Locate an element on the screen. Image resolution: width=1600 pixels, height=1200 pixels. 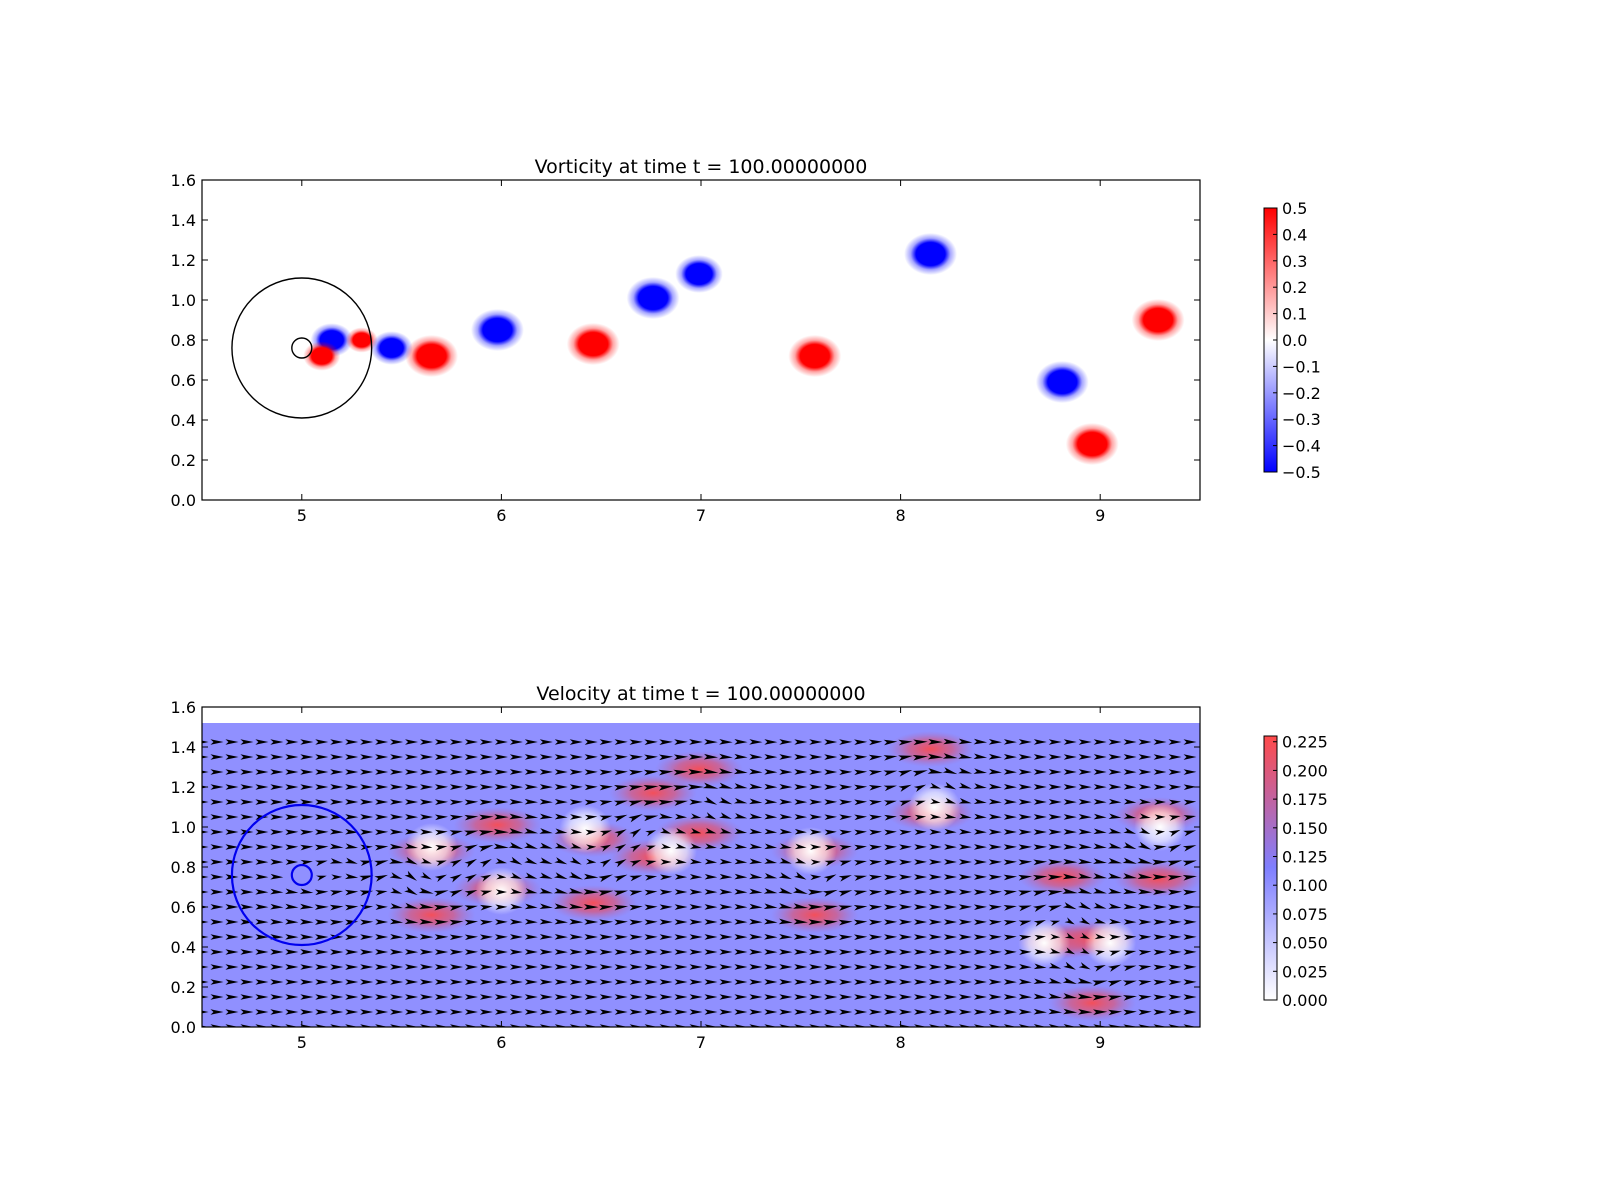
vorticity-boundary-circles is located at coordinates (302, 348).